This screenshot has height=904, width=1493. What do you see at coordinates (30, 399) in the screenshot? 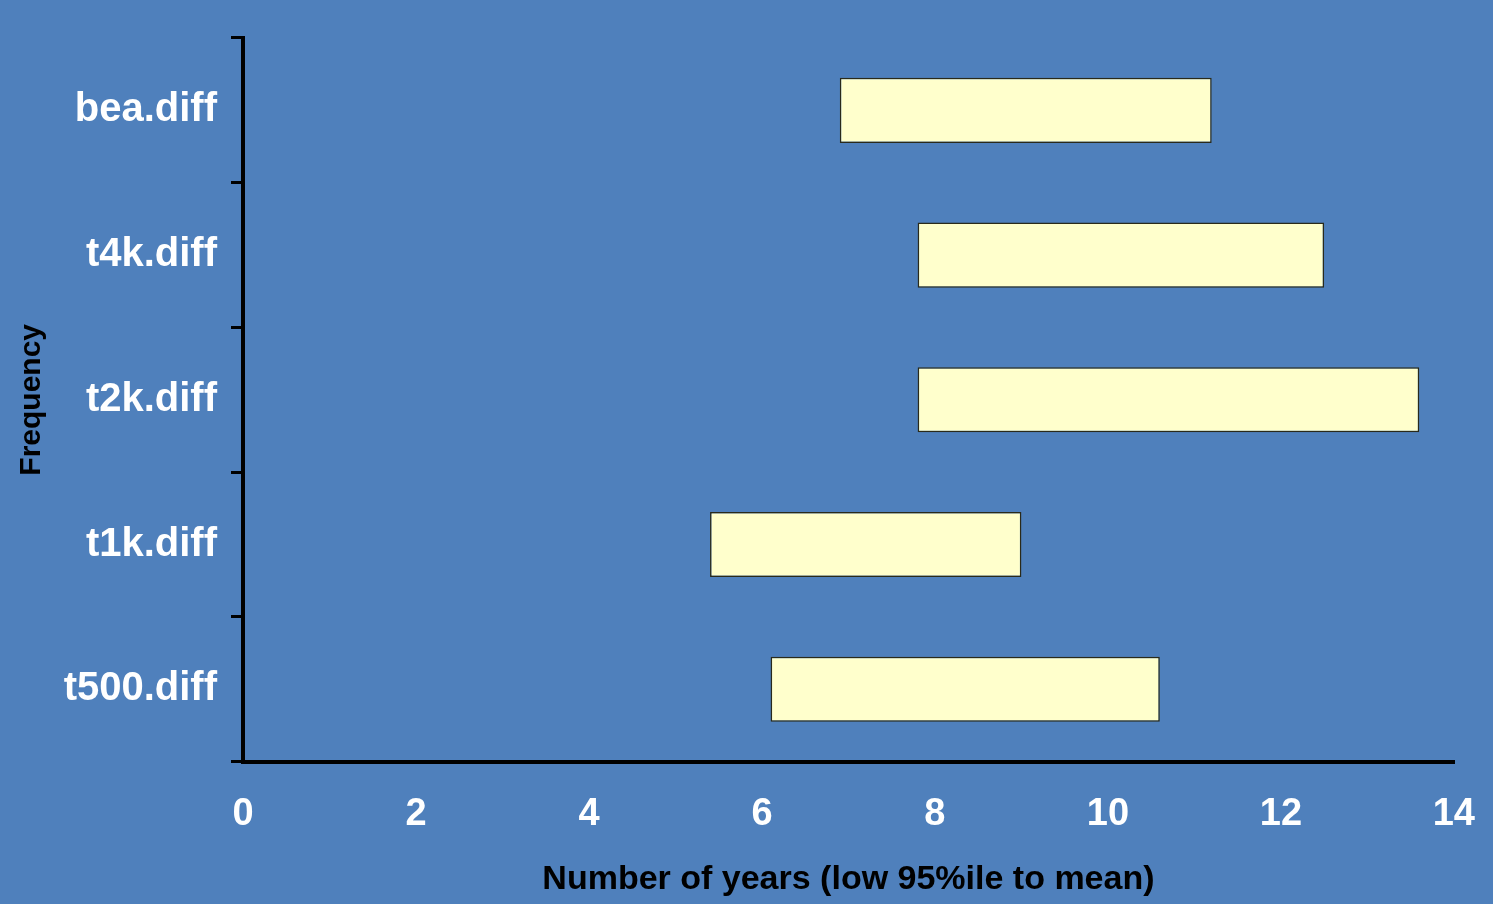
I see `y-axis-title: Frequency` at bounding box center [30, 399].